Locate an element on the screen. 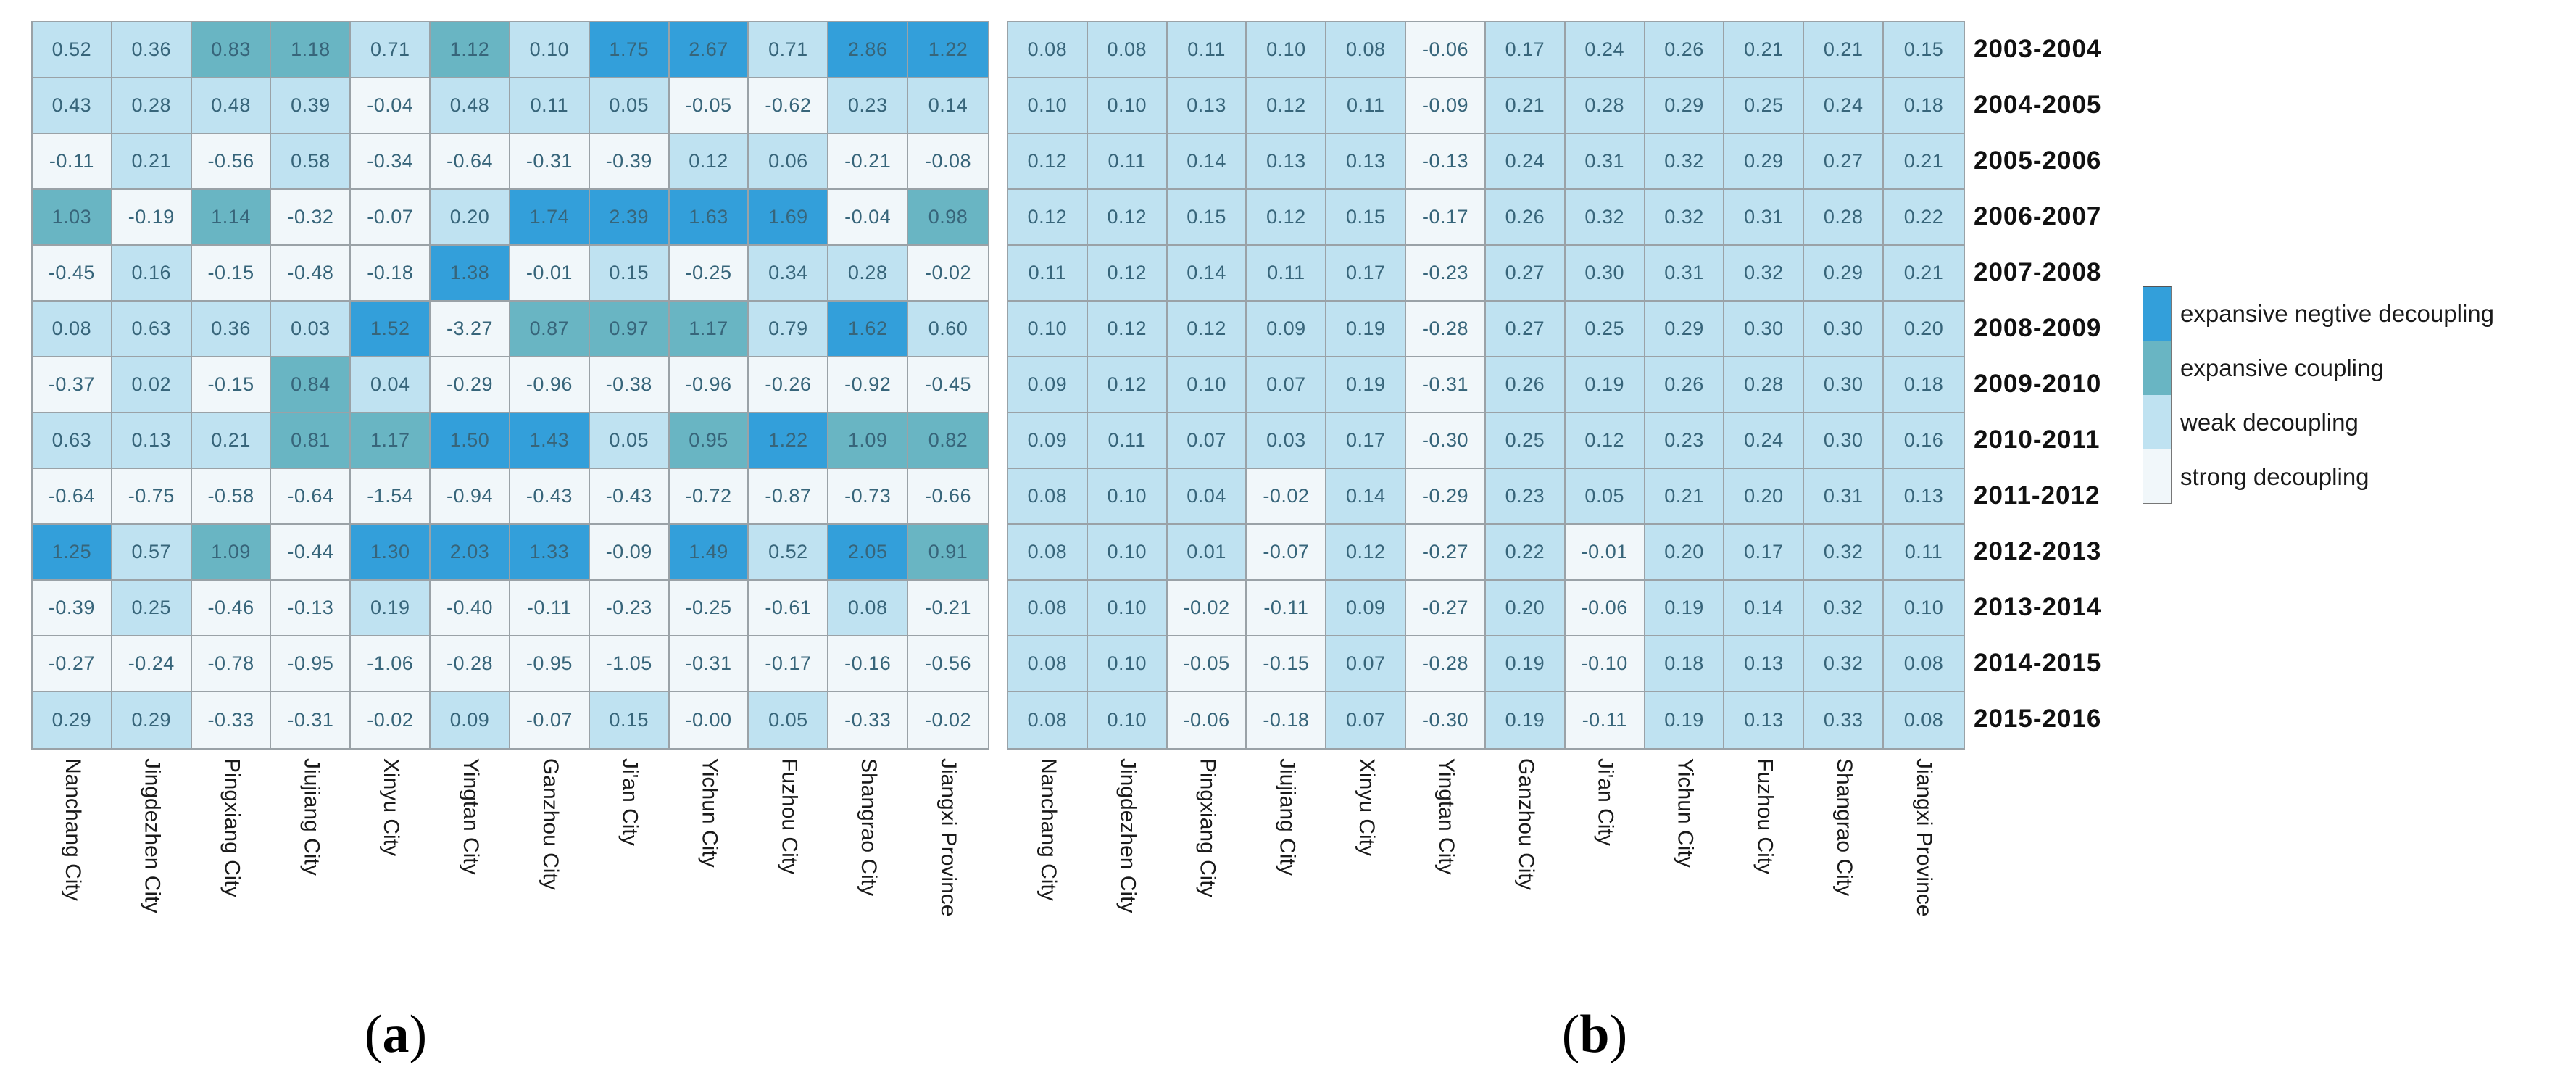 This screenshot has width=2576, height=1083. heatmap-a-cell: 0.60 is located at coordinates (948, 329).